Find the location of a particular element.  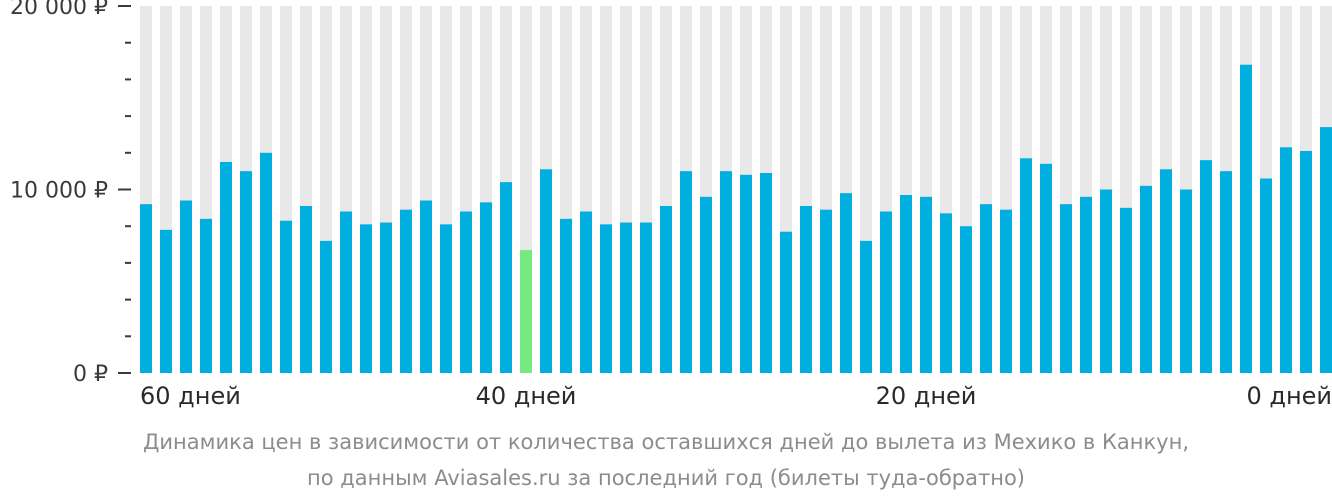

x-tick-label: 40 дней is located at coordinates (526, 396).